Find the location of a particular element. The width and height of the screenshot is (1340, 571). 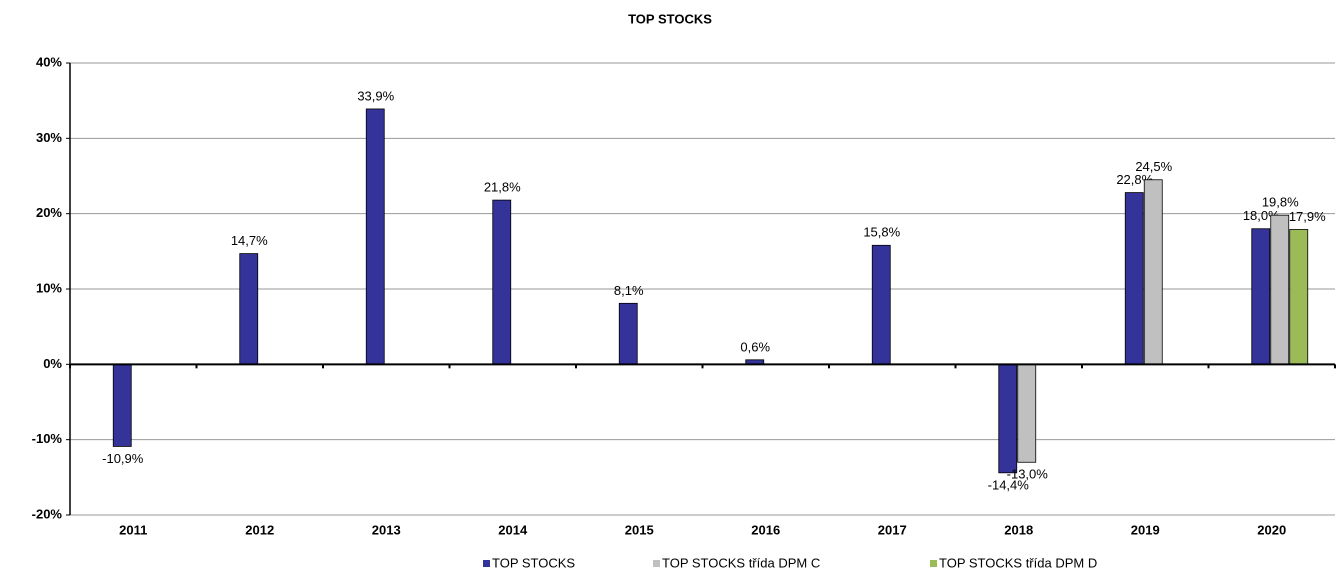

x-tick-label: 2020 is located at coordinates (1271, 529).